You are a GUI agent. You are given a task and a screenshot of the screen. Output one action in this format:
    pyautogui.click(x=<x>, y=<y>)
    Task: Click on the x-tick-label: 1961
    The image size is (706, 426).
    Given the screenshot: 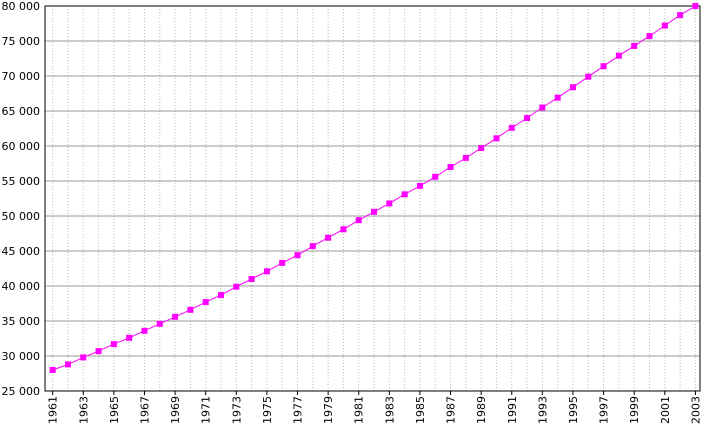 What is the action you would take?
    pyautogui.click(x=53, y=410)
    